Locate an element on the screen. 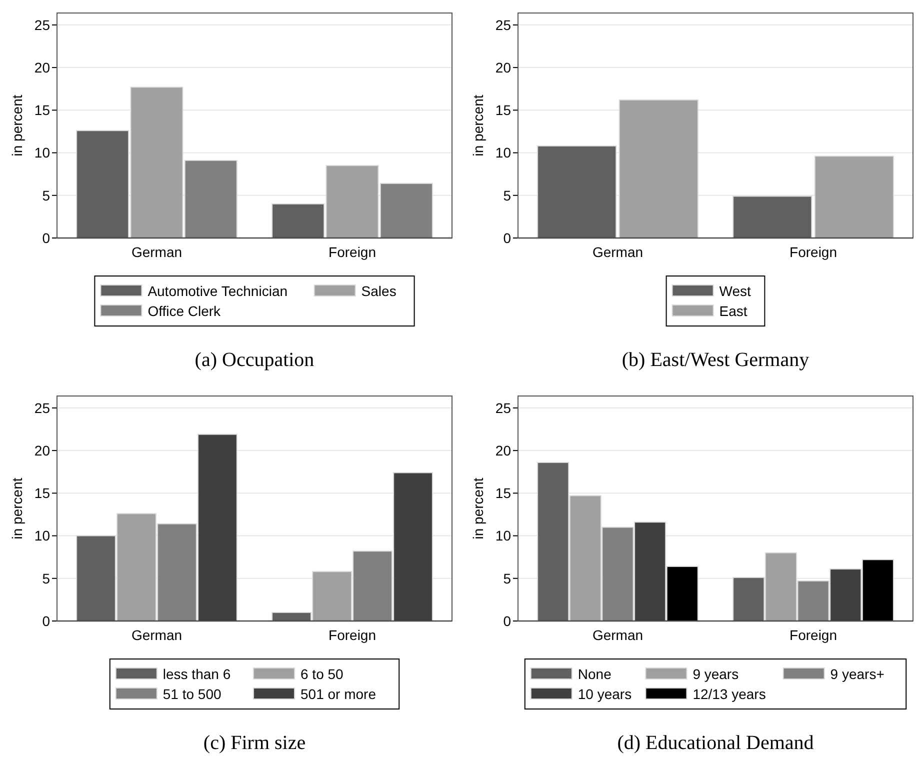 The image size is (922, 769). legend-label: Office Clerk is located at coordinates (185, 310).